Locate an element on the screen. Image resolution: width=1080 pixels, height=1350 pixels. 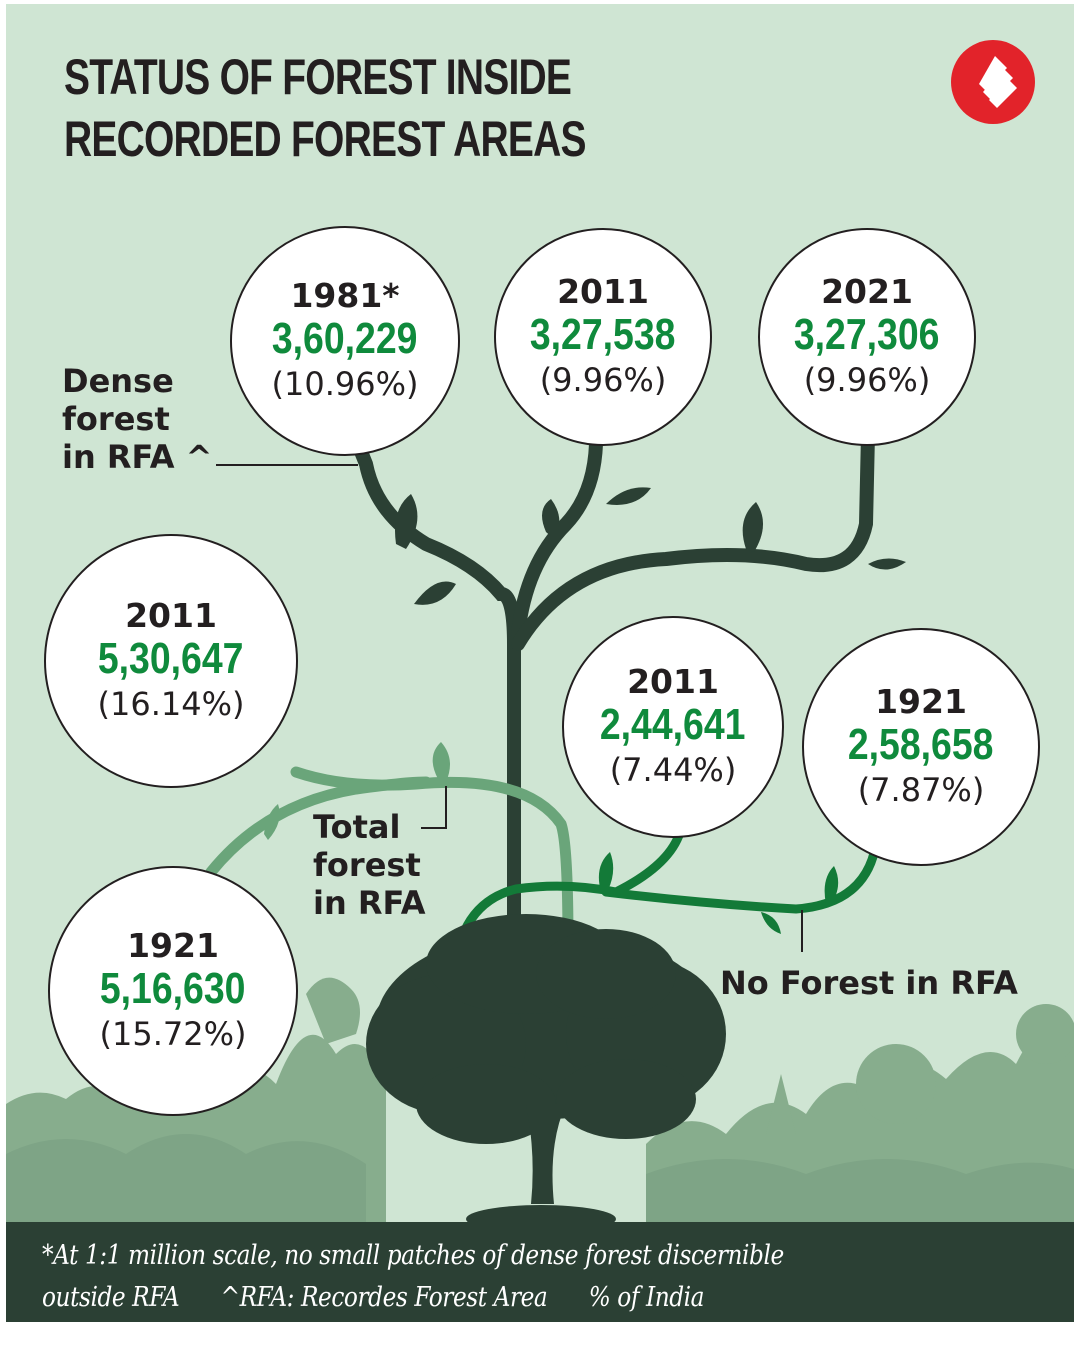
no-forest-label: No Forest in RFA is located at coordinates (869, 983).